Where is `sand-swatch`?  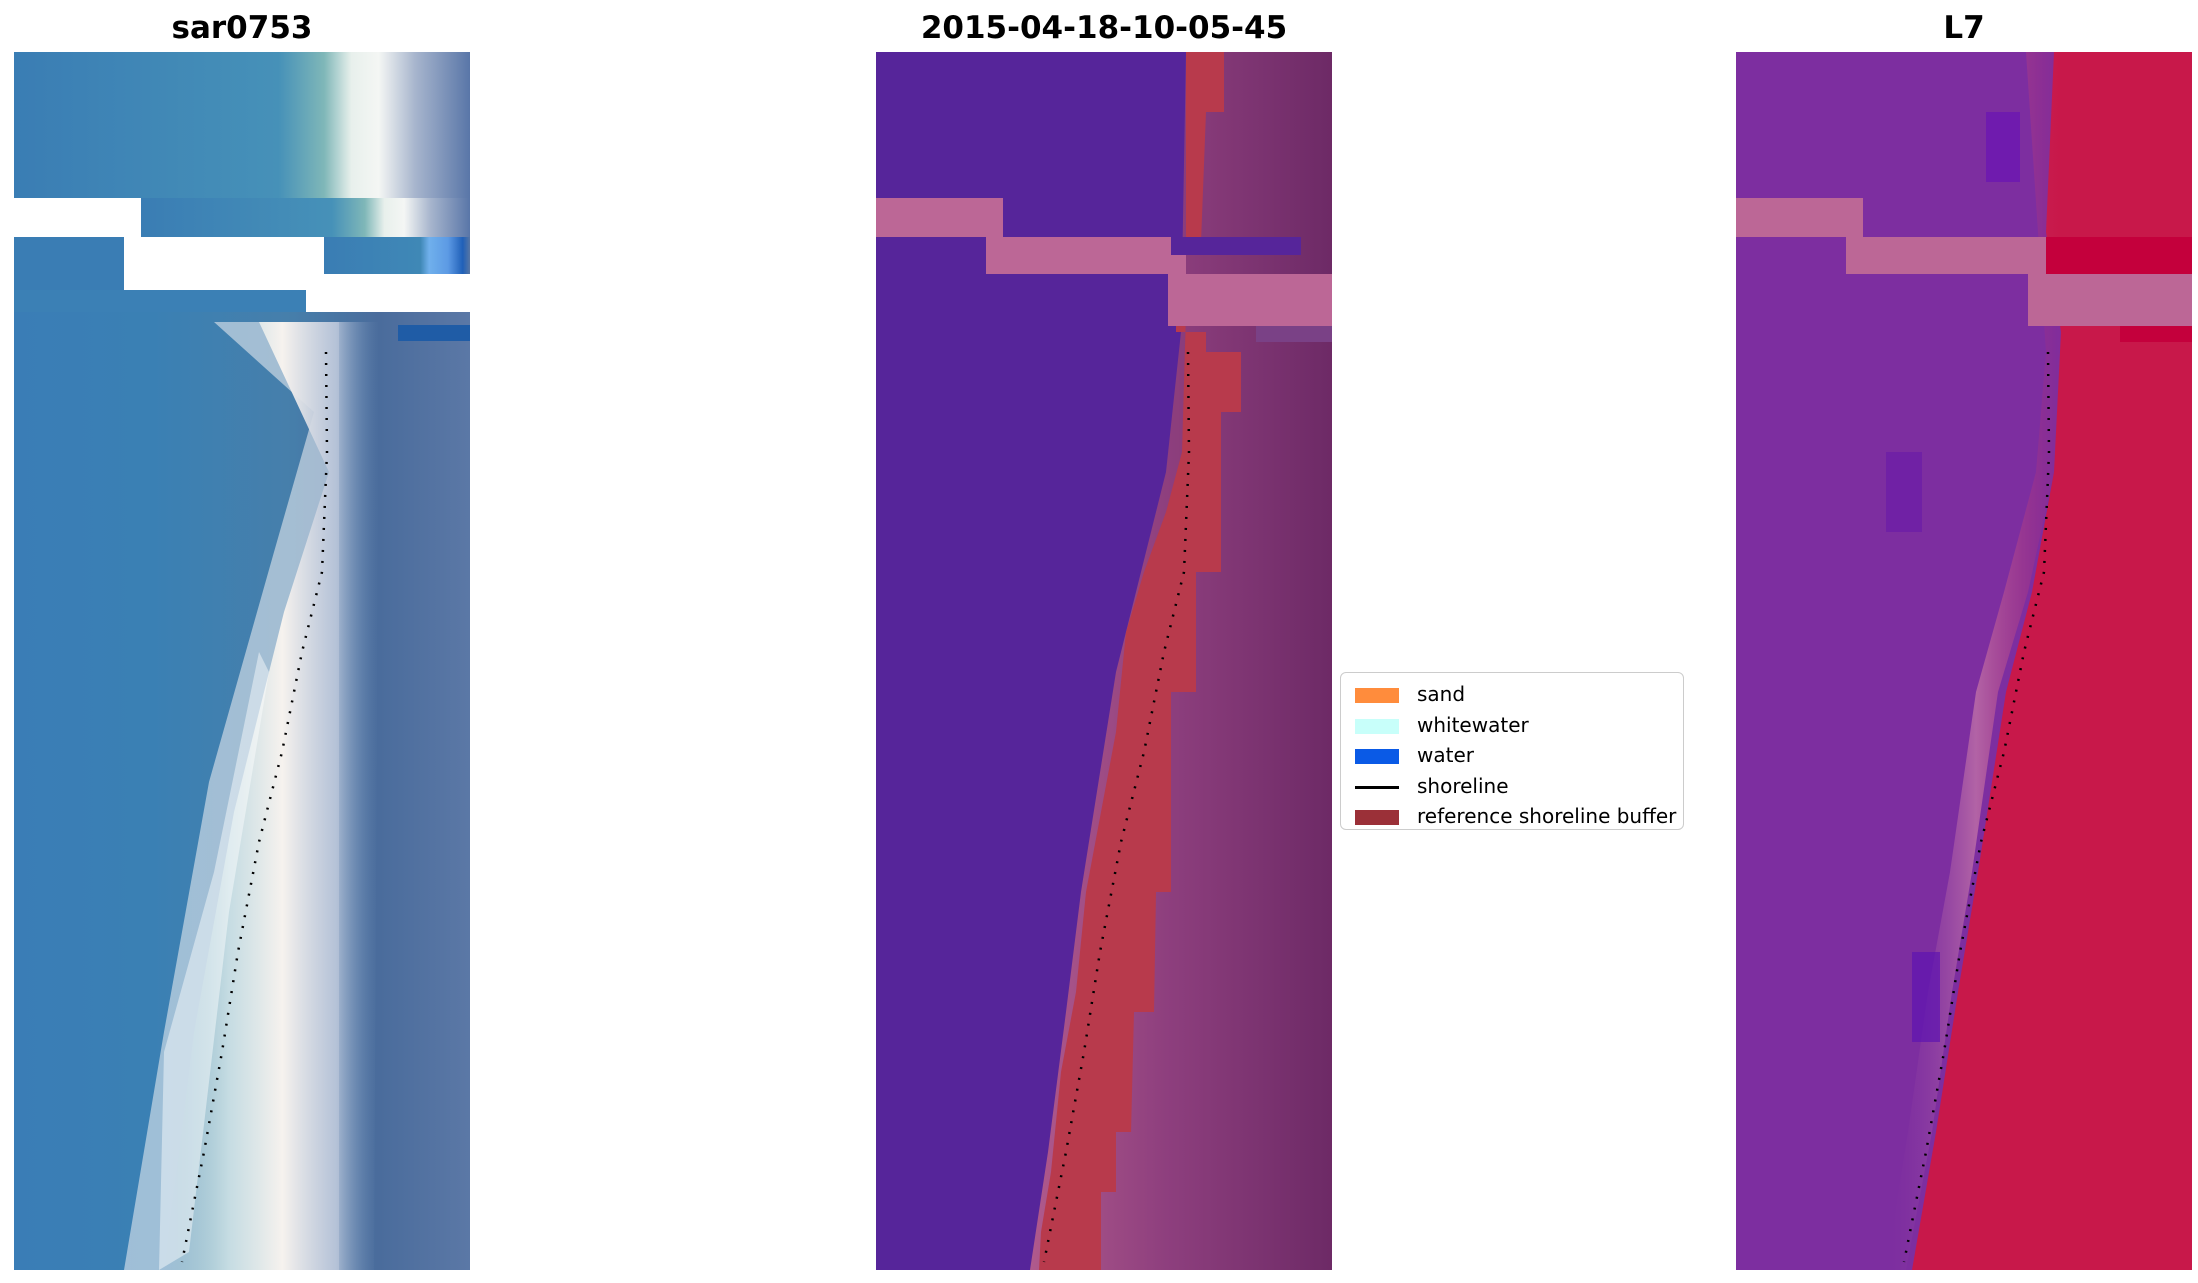 sand-swatch is located at coordinates (1377, 695).